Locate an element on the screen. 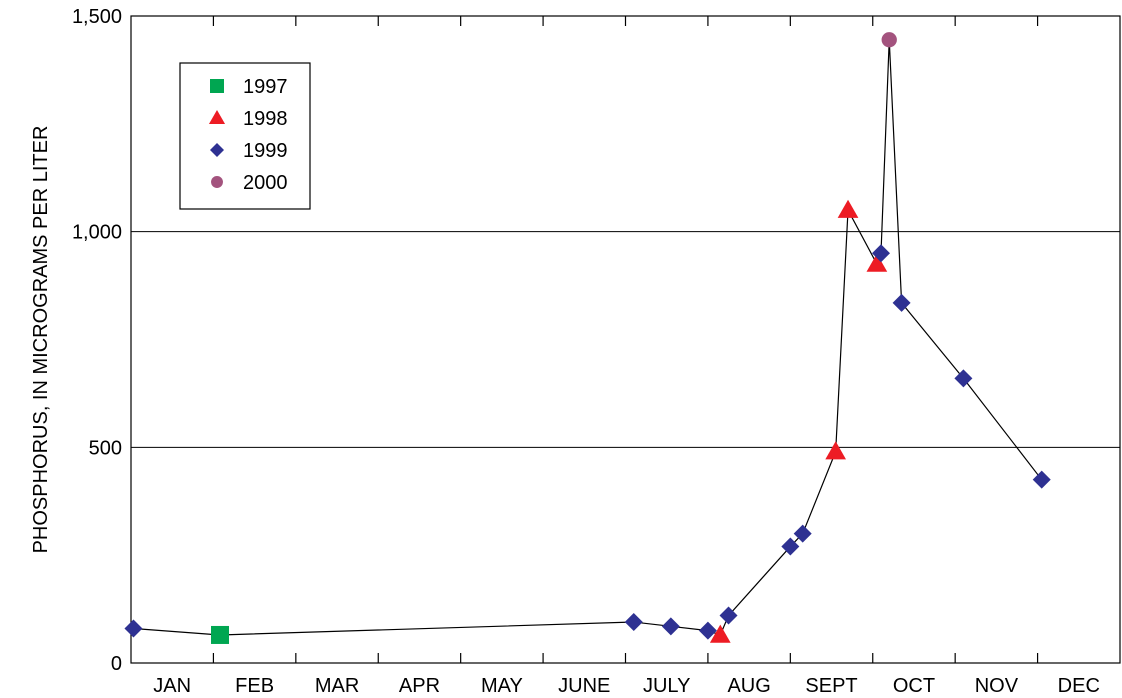  legend-marker-2000 is located at coordinates (217, 182).